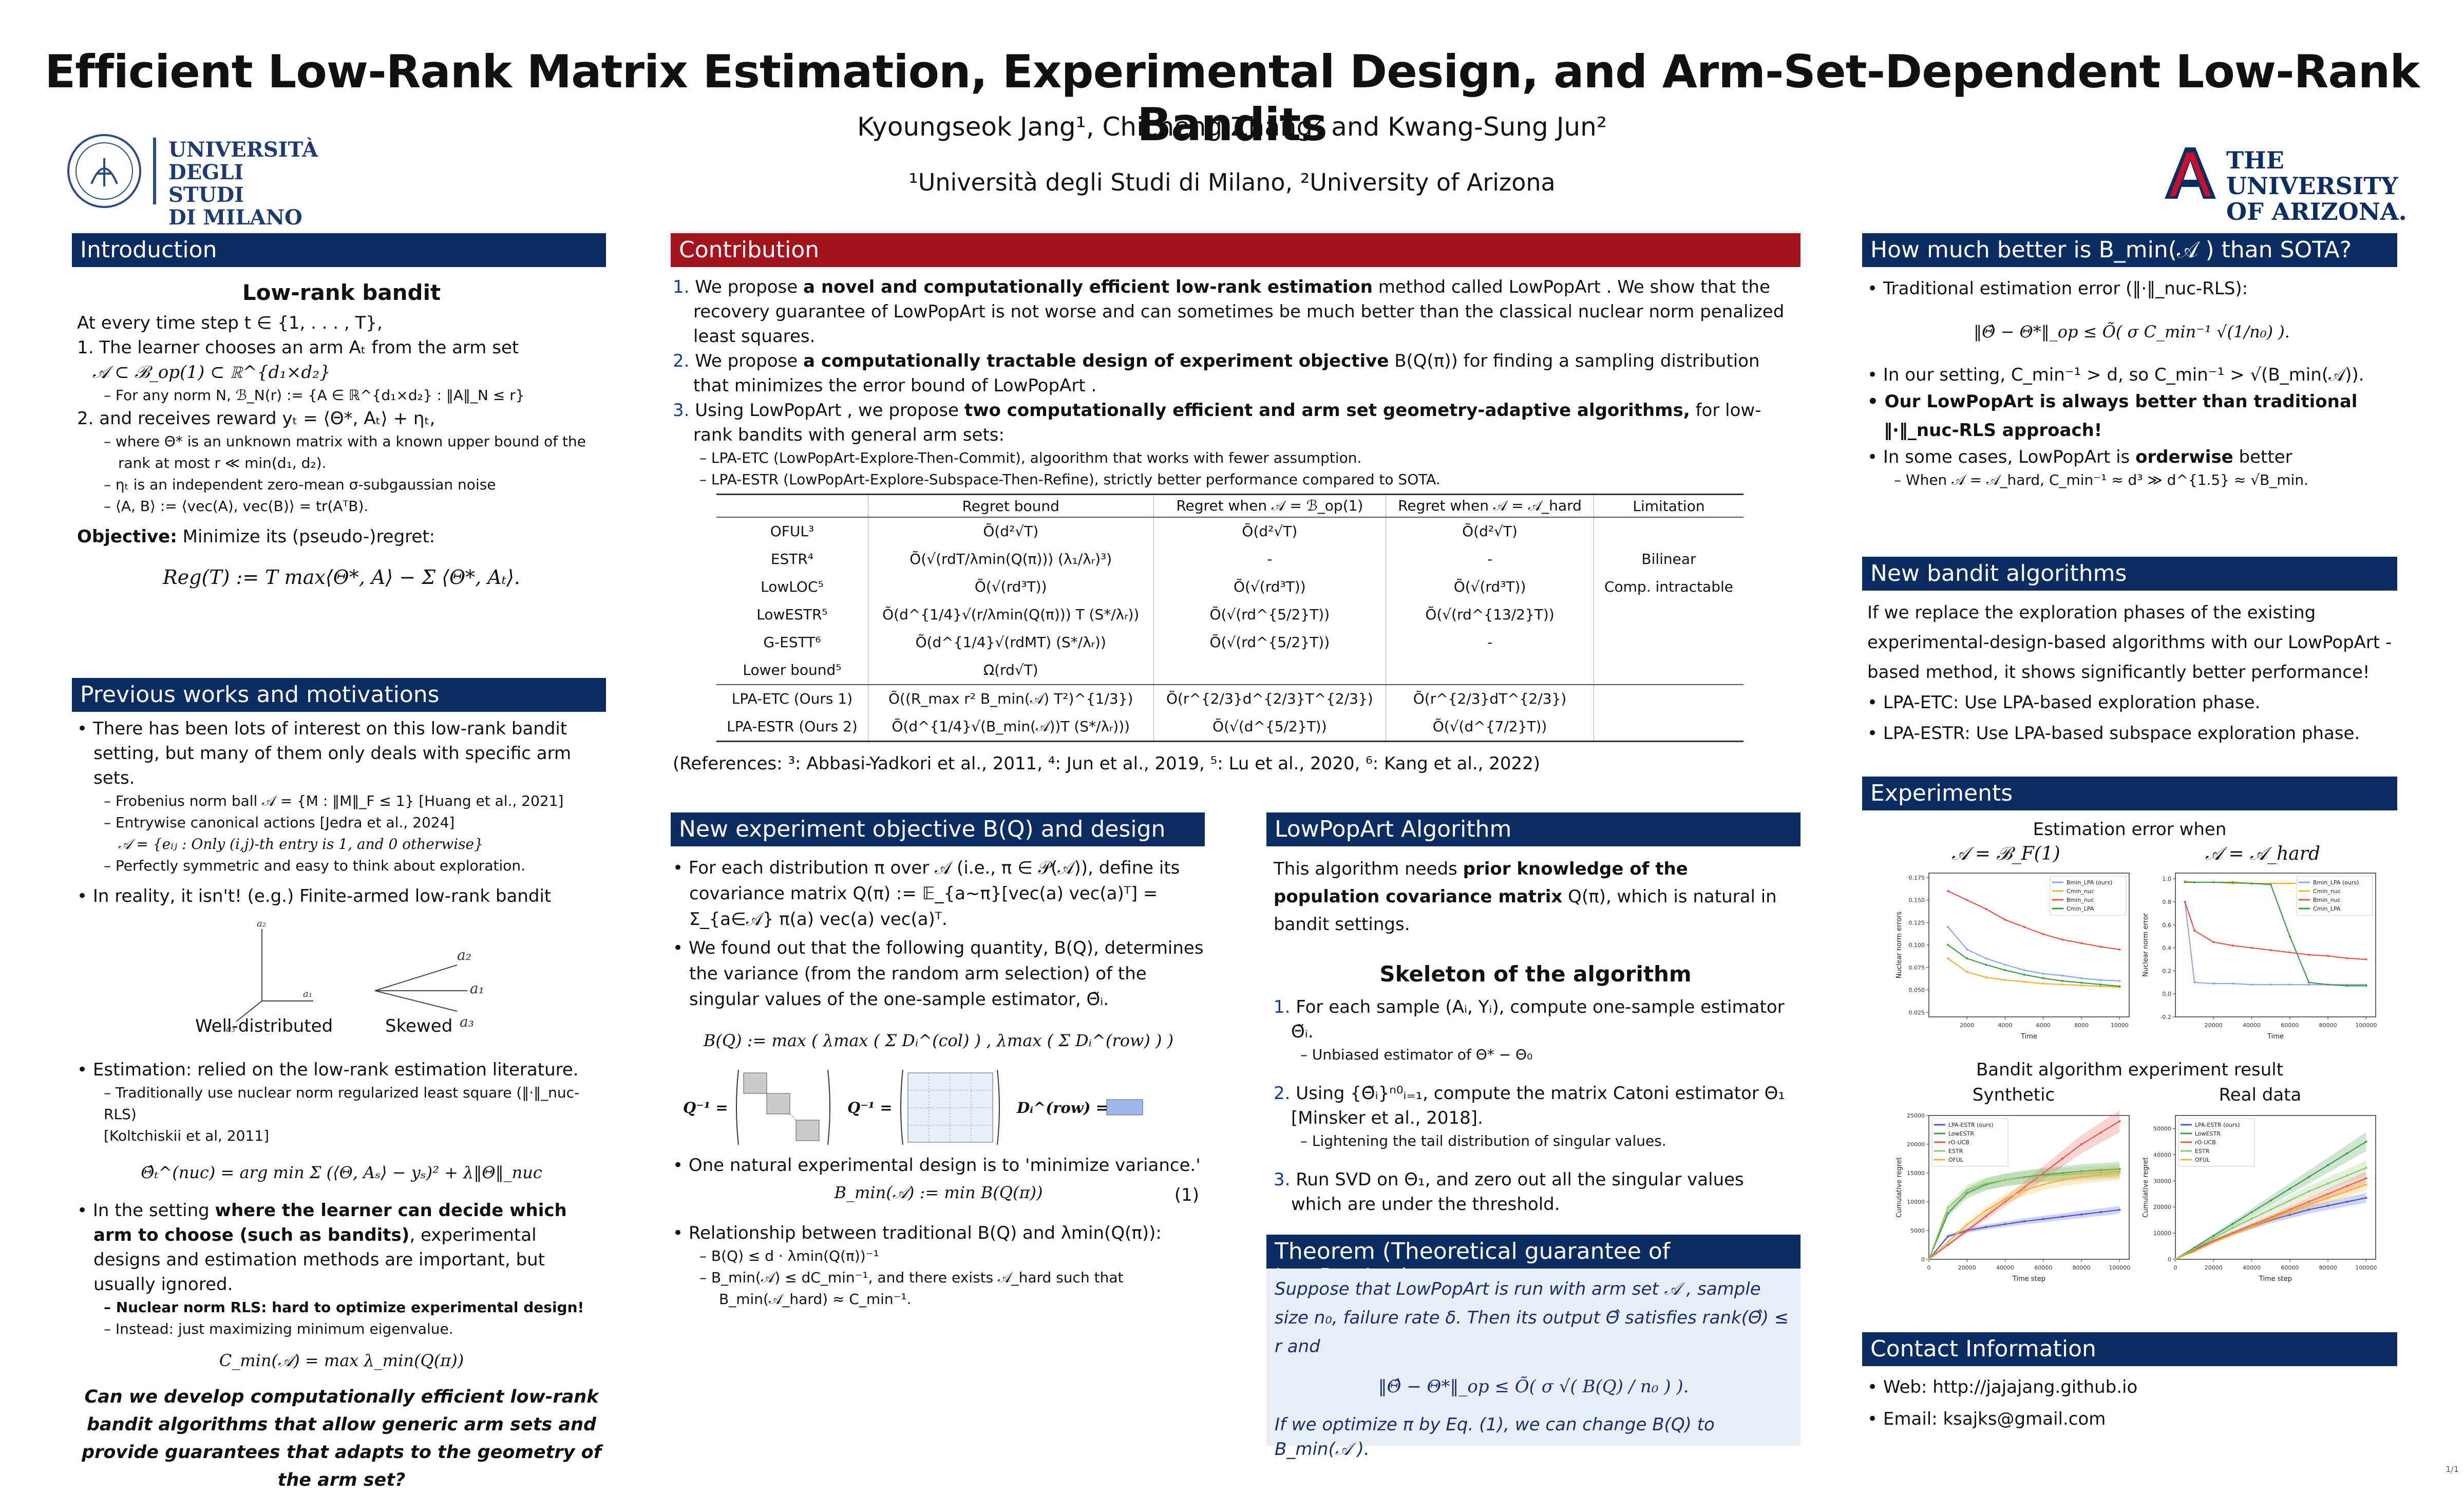 Image resolution: width=2464 pixels, height=1494 pixels. What do you see at coordinates (2043, 1025) in the screenshot?
I see `x-tick-label: 6000` at bounding box center [2043, 1025].